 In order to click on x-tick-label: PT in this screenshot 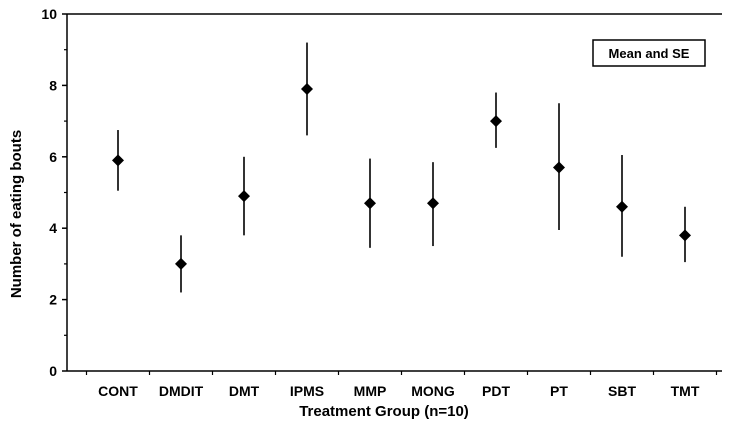, I will do `click(559, 391)`.